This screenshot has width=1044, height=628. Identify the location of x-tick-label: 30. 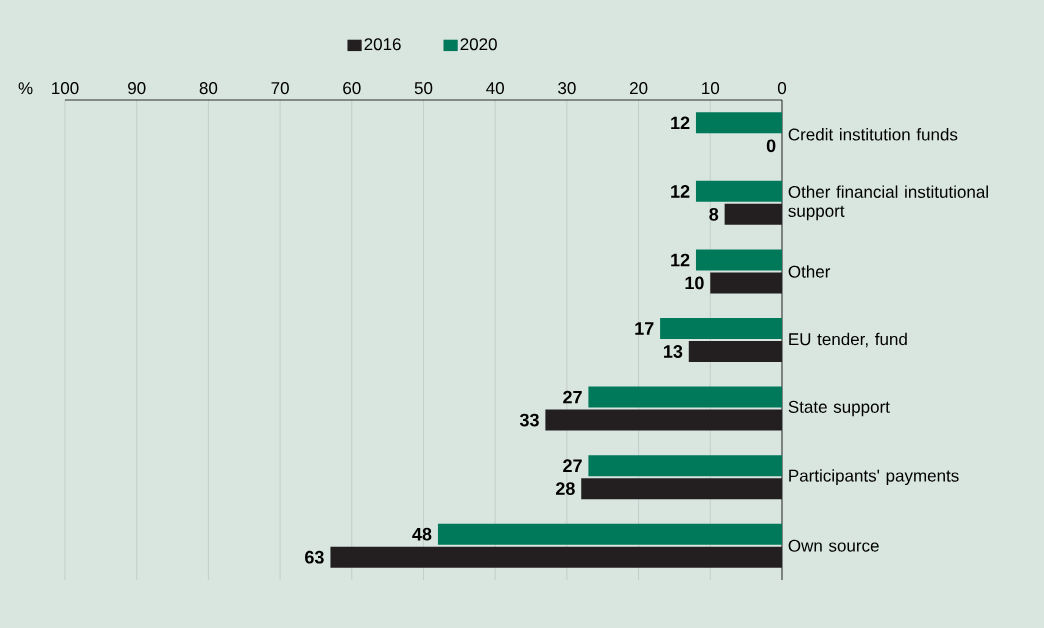
(567, 88).